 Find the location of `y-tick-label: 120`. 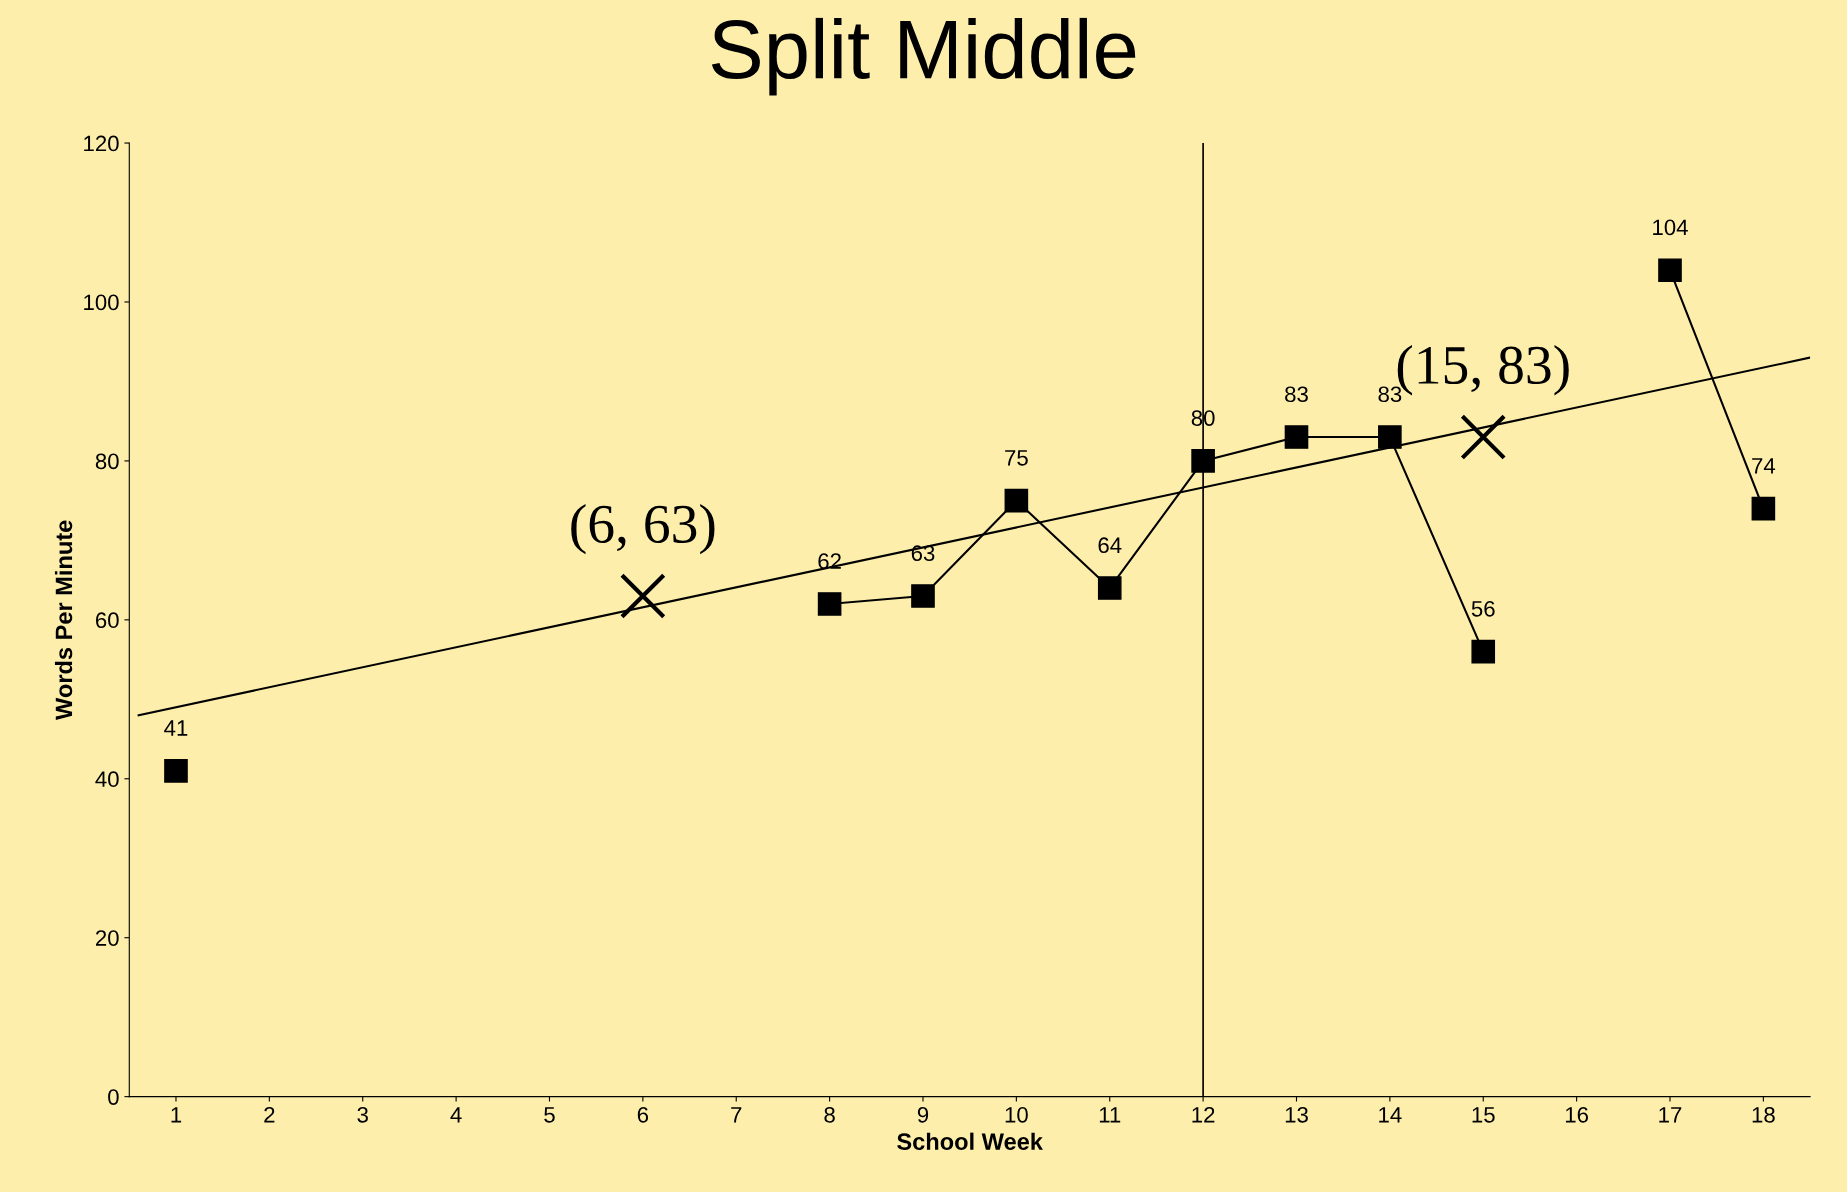

y-tick-label: 120 is located at coordinates (101, 143).